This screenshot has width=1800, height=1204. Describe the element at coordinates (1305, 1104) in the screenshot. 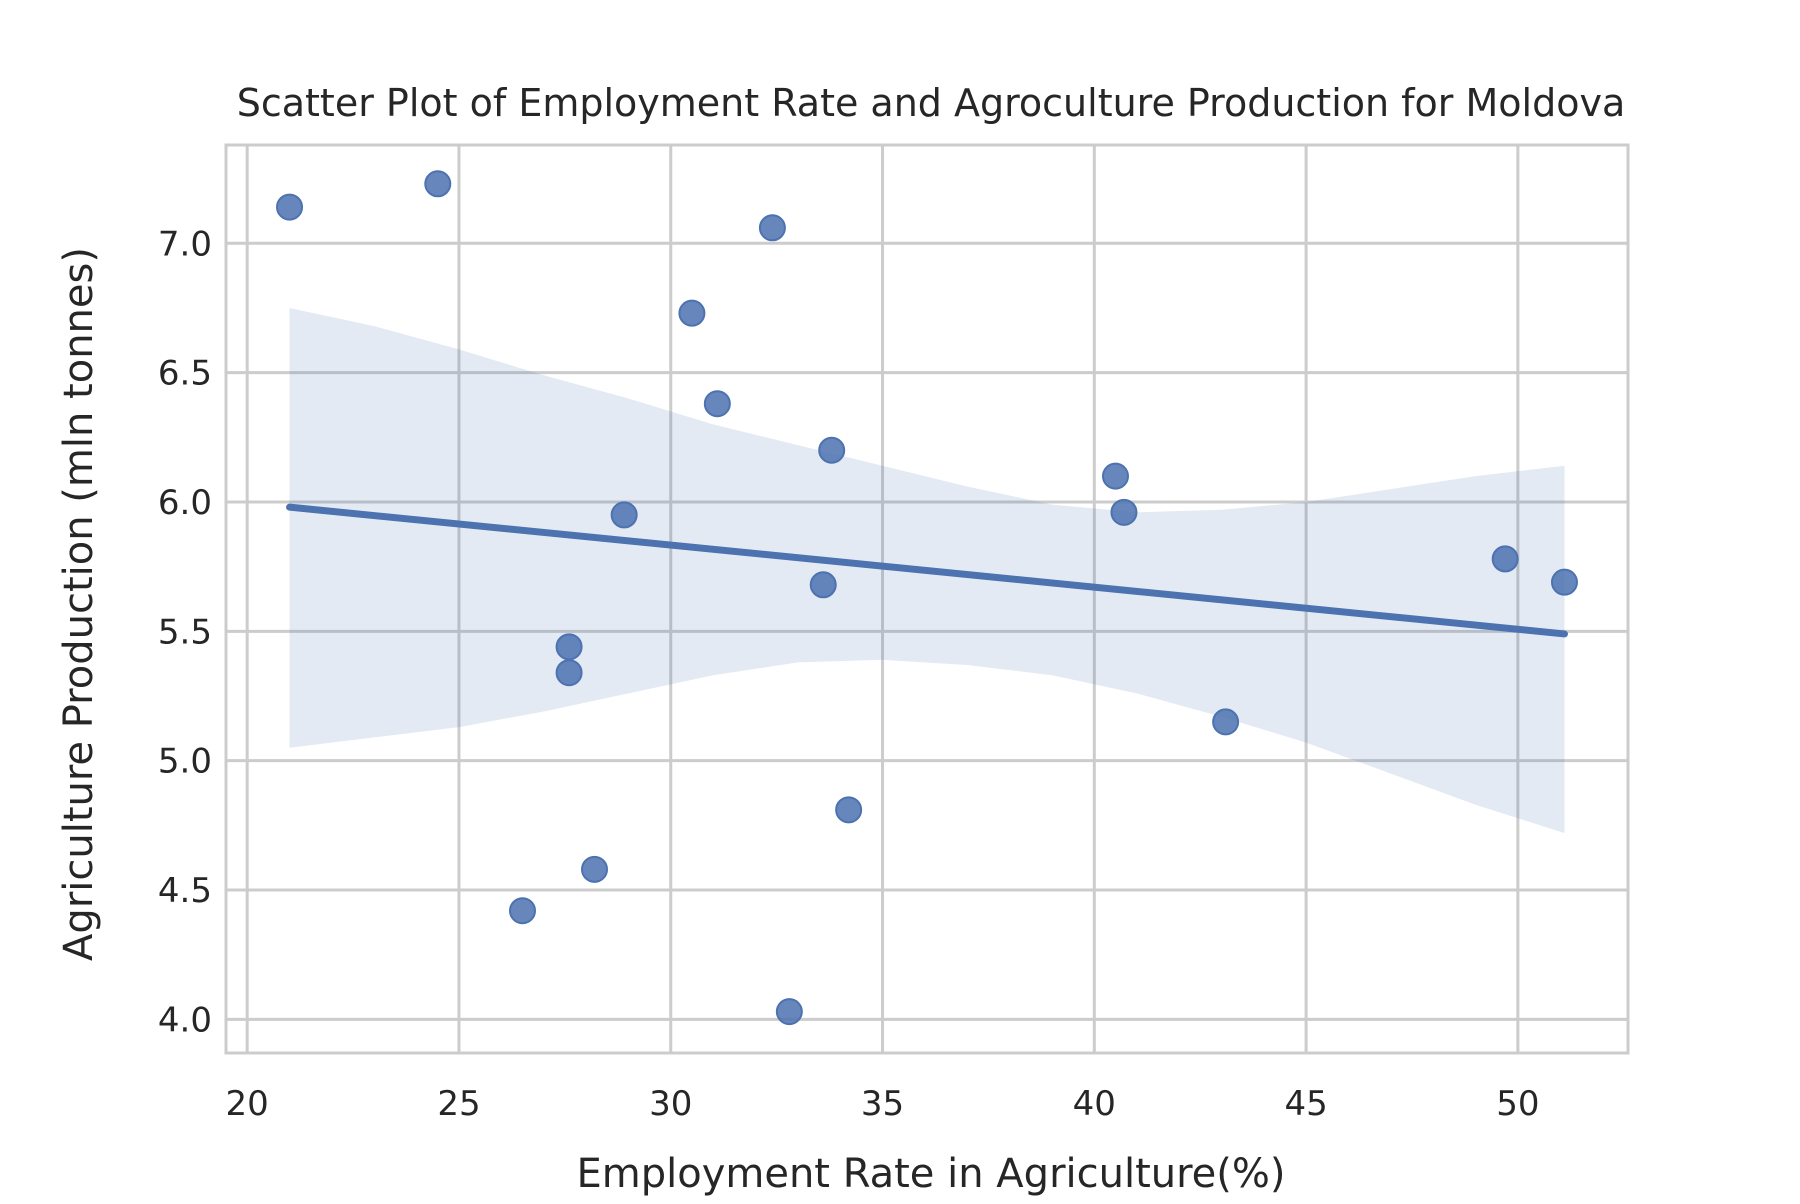

I see `x-tick-label-5: 45` at that location.